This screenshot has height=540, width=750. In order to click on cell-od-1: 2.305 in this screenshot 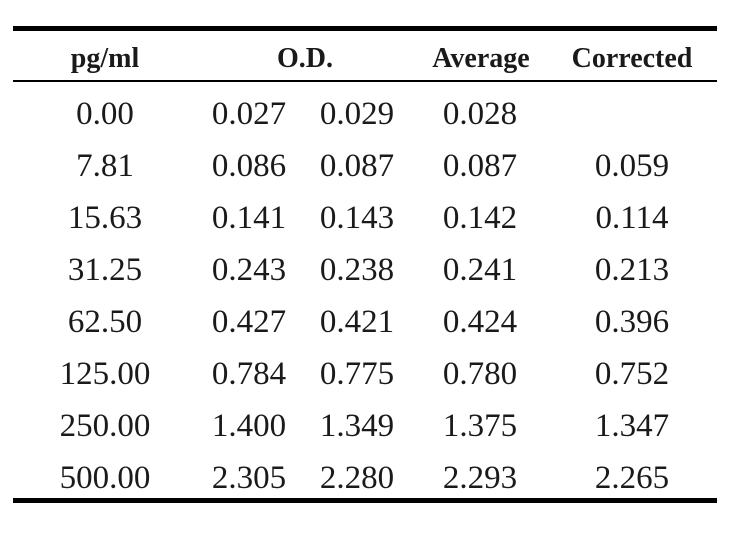, I will do `click(249, 478)`.